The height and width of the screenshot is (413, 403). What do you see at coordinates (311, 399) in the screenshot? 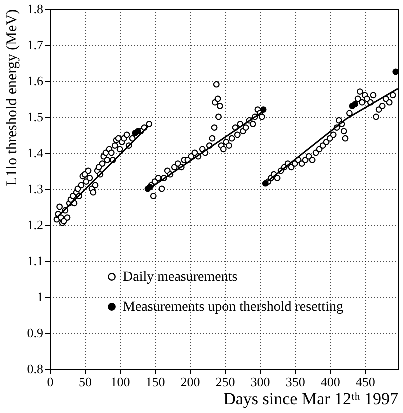
I see `x-axis-title: Days since Mar 12ᵗʰ 1997` at bounding box center [311, 399].